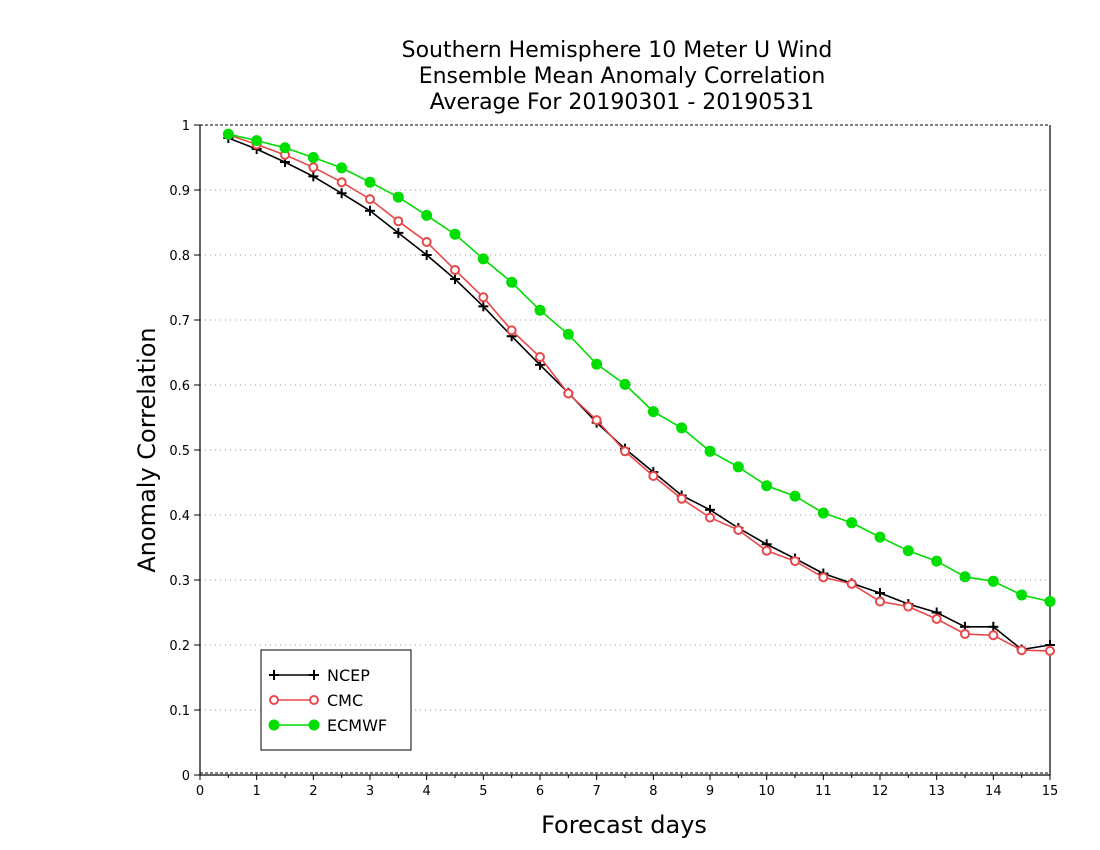 This screenshot has width=1100, height=850. Describe the element at coordinates (427, 791) in the screenshot. I see `x-tick-label: 4` at that location.